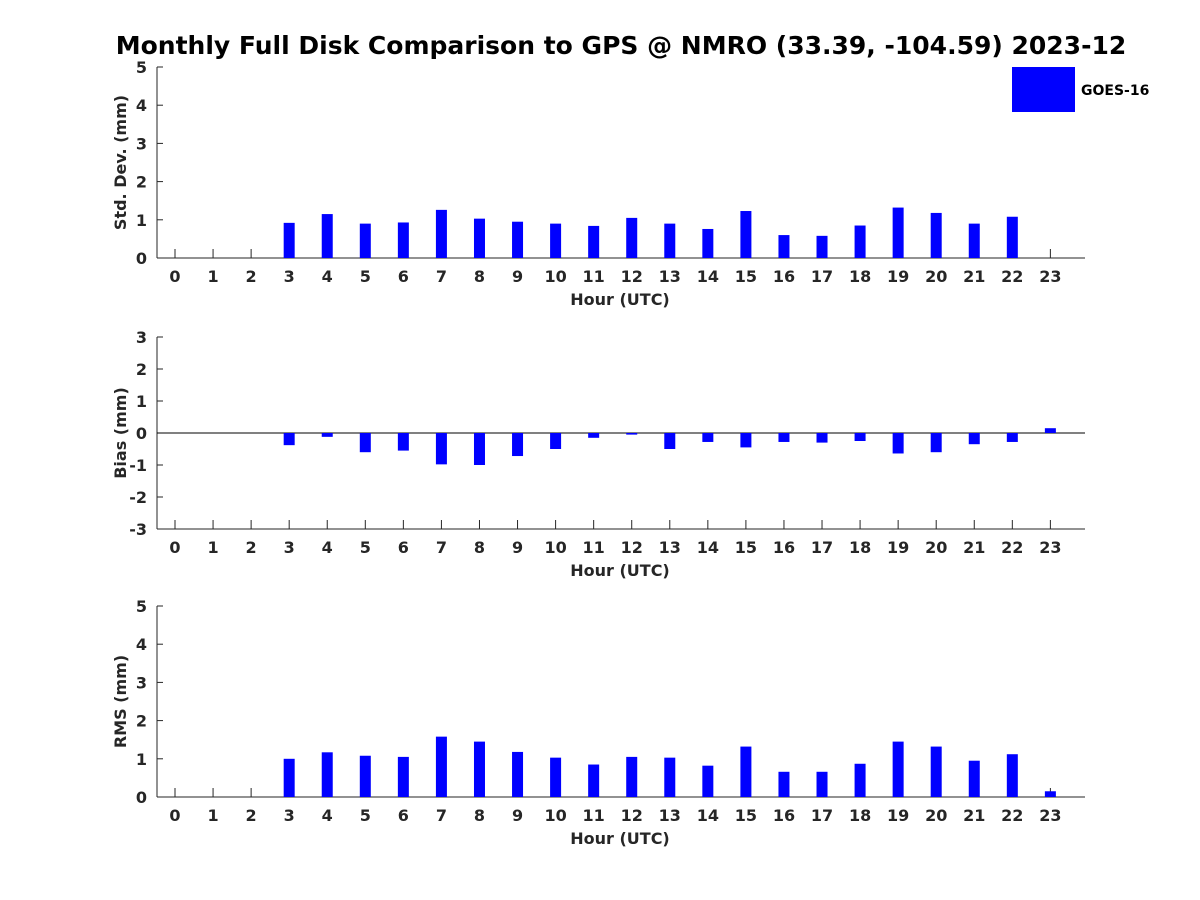 Image resolution: width=1200 pixels, height=900 pixels. What do you see at coordinates (403, 276) in the screenshot?
I see `std-dev-x-tick-label: 6` at bounding box center [403, 276].